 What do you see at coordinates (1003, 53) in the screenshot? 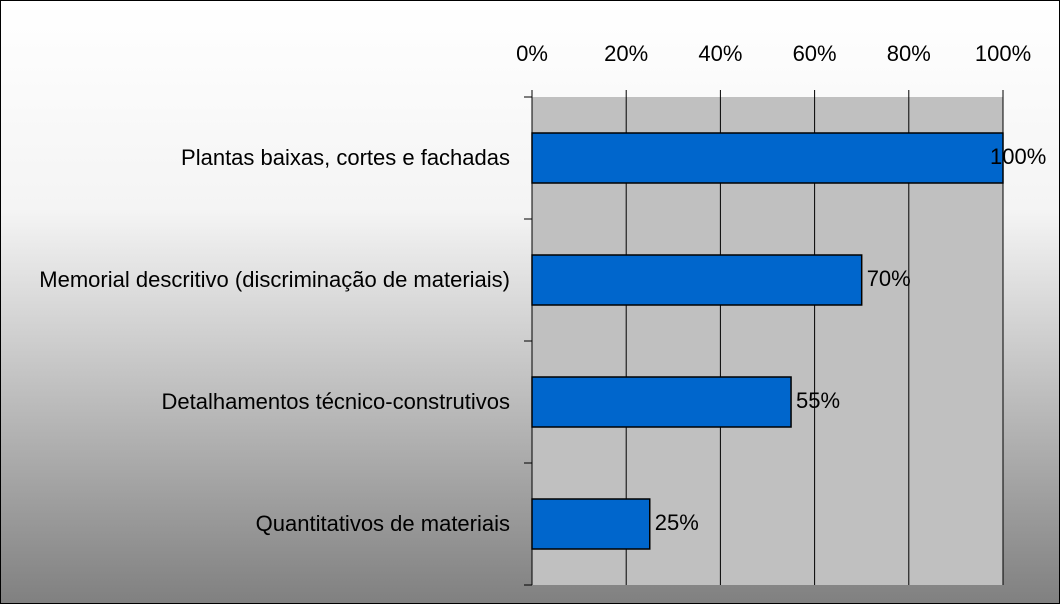
I see `x-tick-label: 100%` at bounding box center [1003, 53].